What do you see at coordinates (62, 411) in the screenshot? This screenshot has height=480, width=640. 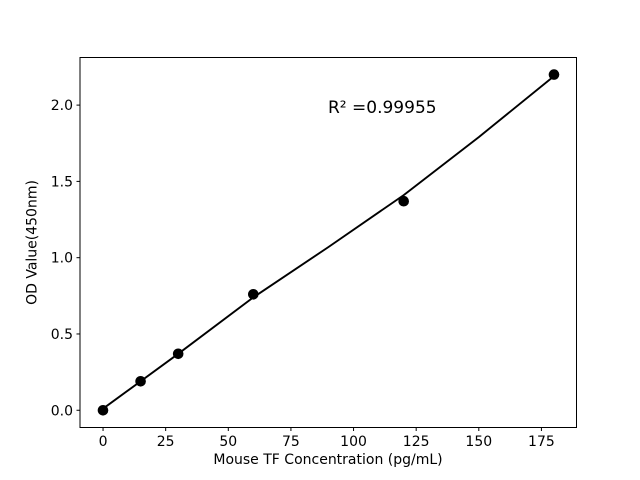 I see `y-tick-label: 0.0` at bounding box center [62, 411].